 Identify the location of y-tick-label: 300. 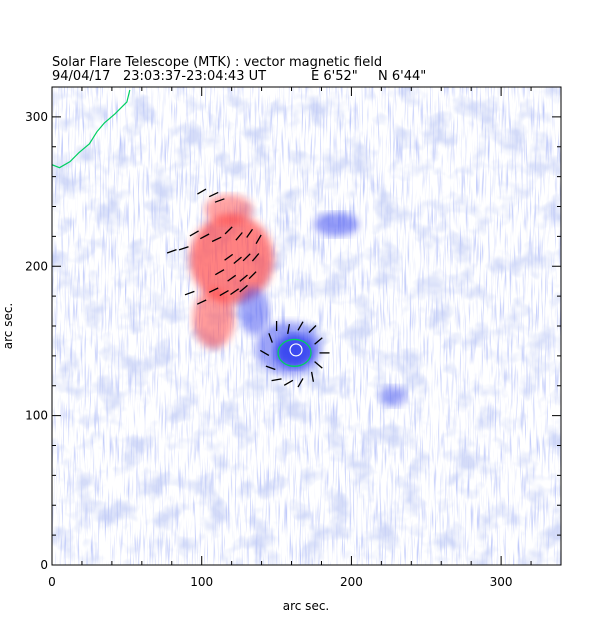
(36, 117).